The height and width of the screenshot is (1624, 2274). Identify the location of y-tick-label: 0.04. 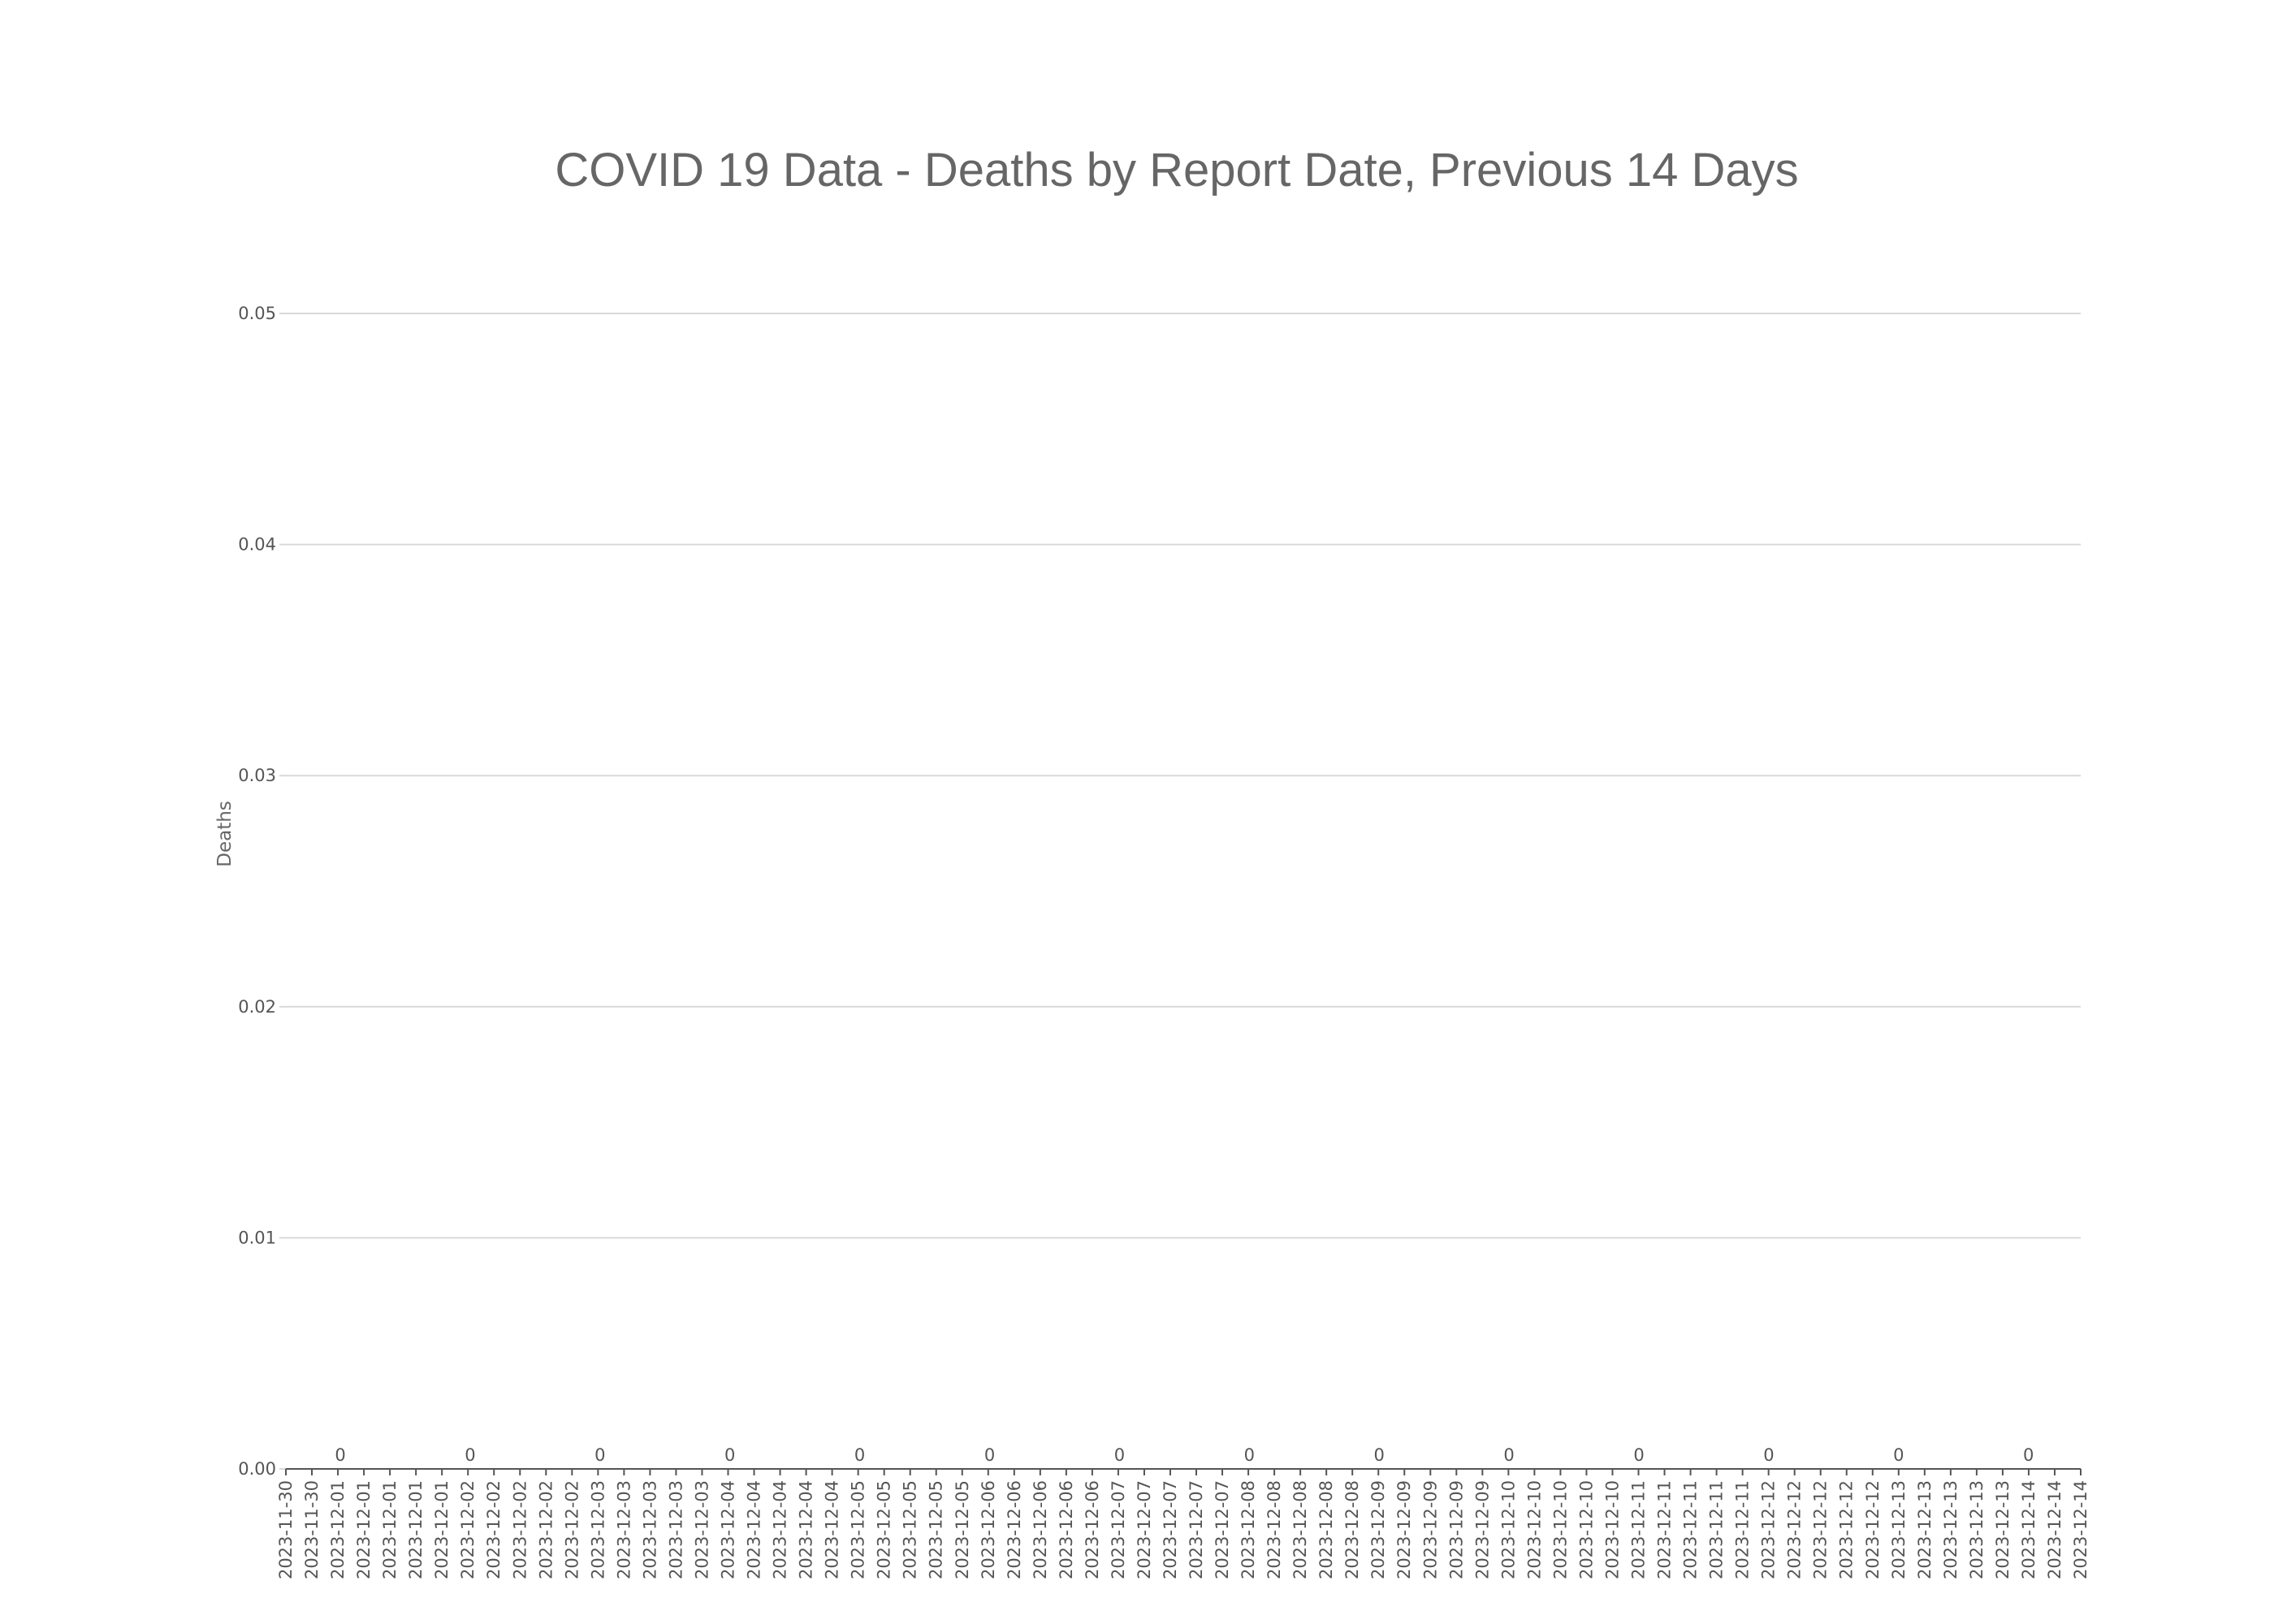
(257, 545).